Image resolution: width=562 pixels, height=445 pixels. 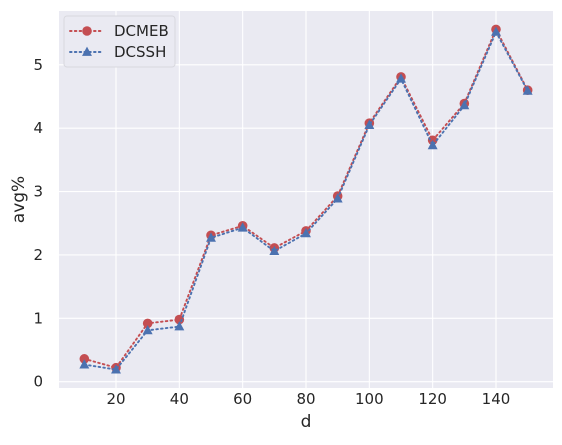 What do you see at coordinates (306, 422) in the screenshot?
I see `x-axis-label: d` at bounding box center [306, 422].